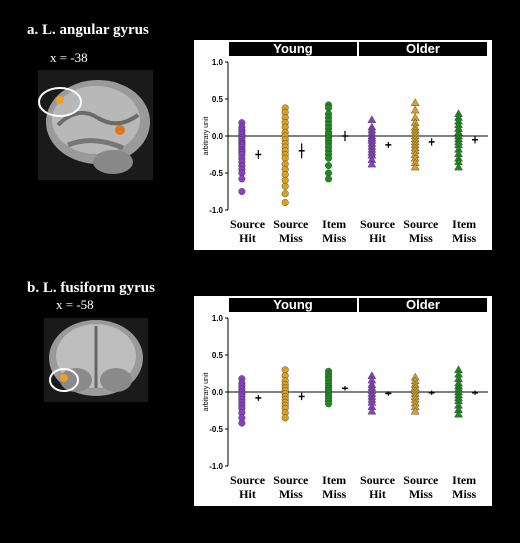  Describe the element at coordinates (60, 102) in the screenshot. I see `panel-a-roi-circle` at that location.